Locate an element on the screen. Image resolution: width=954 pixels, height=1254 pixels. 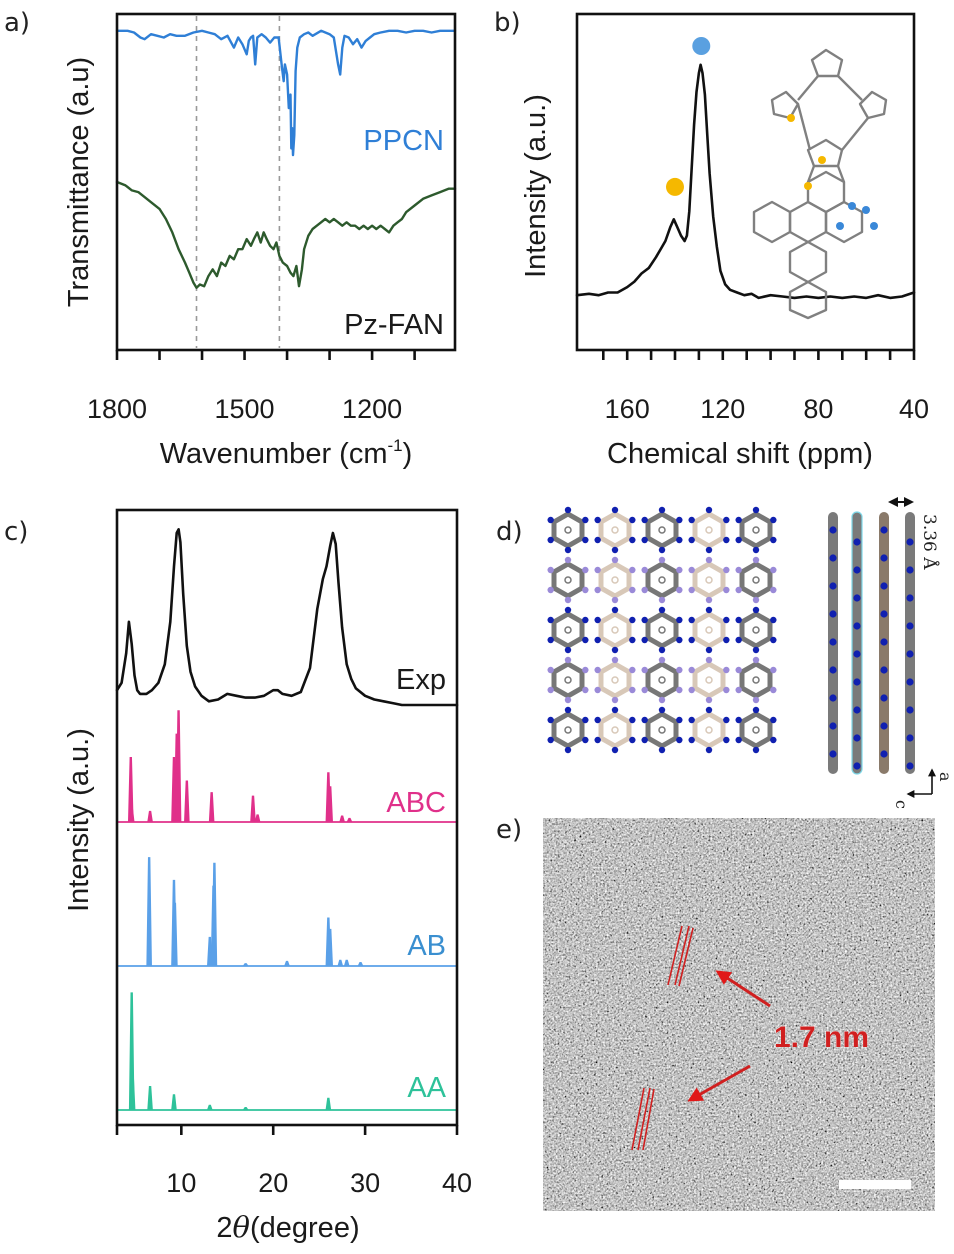
series-label-aa: AA is located at coordinates (426, 1088).